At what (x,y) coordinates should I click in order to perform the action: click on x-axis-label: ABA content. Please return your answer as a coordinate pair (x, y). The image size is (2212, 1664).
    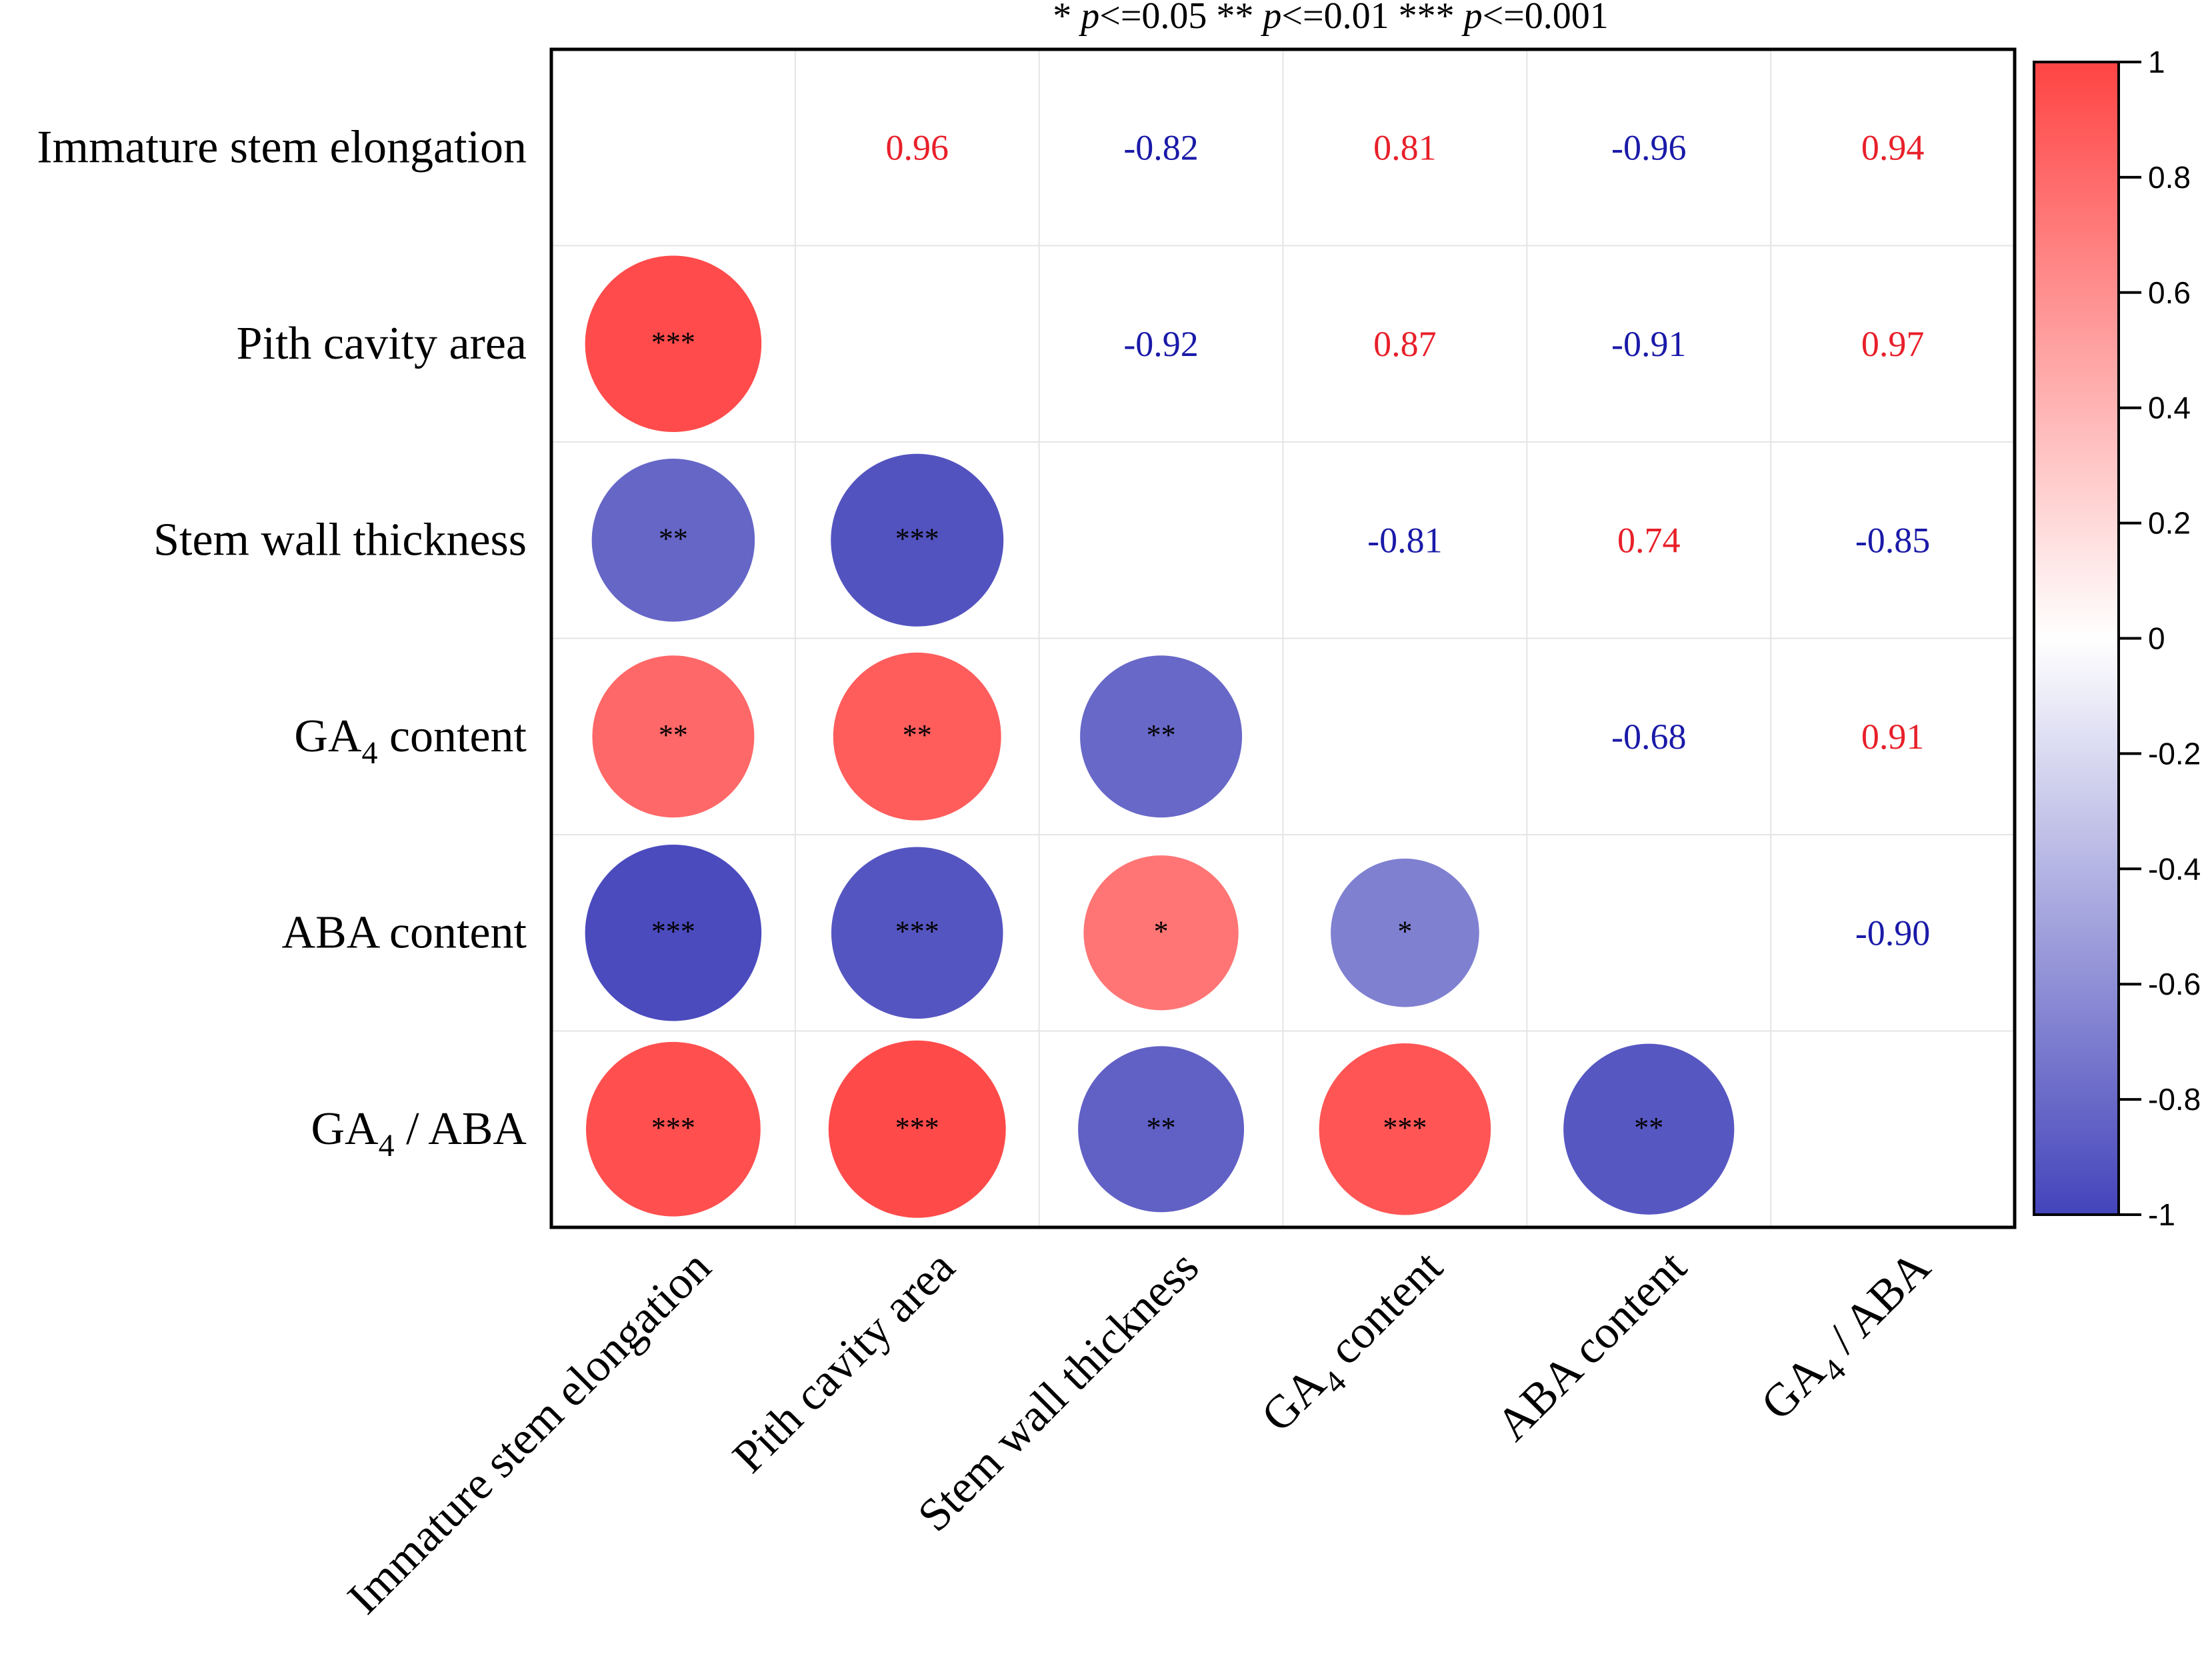
    Looking at the image, I should click on (1592, 1346).